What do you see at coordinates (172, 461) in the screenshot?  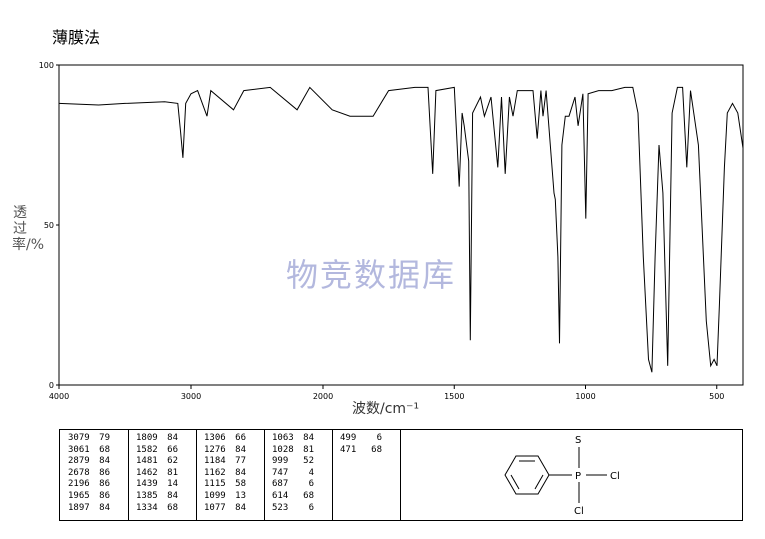 I see `peak-transmittance: 62` at bounding box center [172, 461].